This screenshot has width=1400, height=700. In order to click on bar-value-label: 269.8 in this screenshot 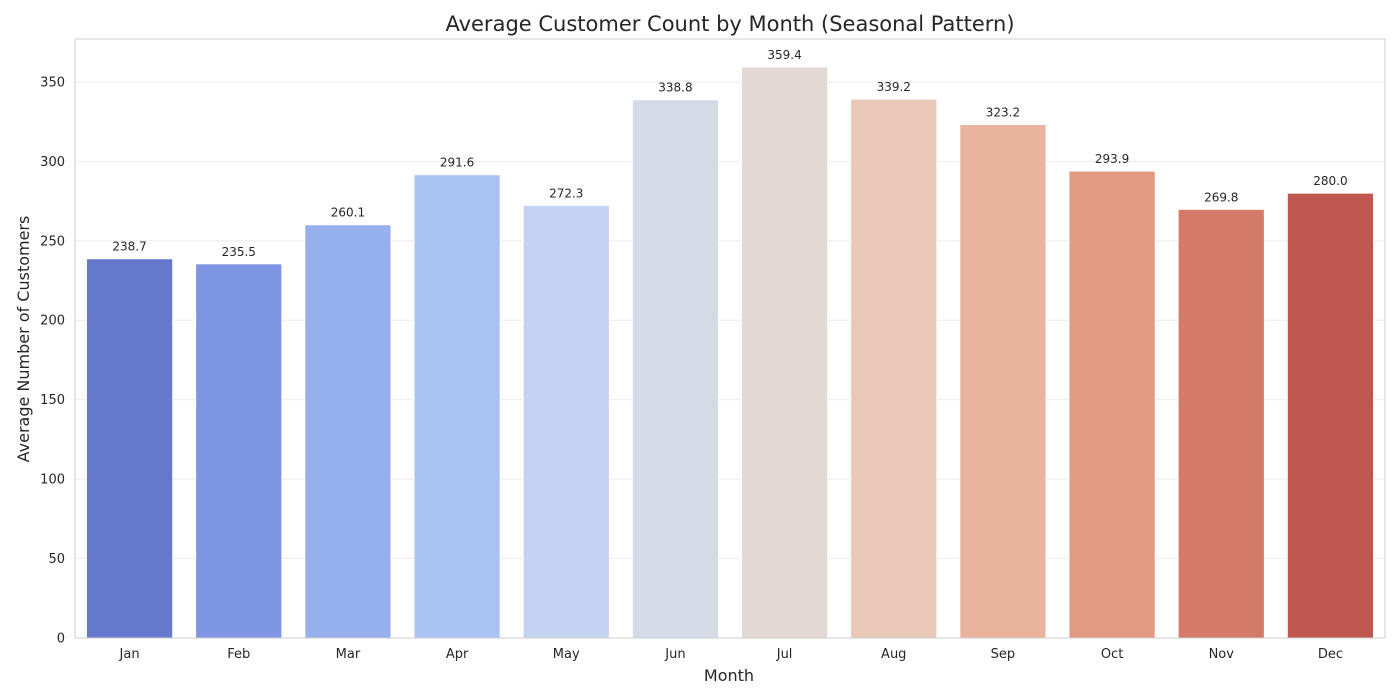, I will do `click(1221, 197)`.